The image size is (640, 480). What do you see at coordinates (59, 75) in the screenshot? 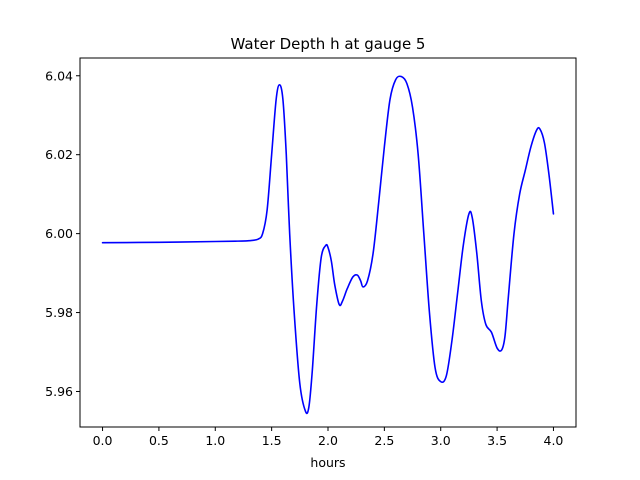
I see `y-tick-label: 6.04` at bounding box center [59, 75].